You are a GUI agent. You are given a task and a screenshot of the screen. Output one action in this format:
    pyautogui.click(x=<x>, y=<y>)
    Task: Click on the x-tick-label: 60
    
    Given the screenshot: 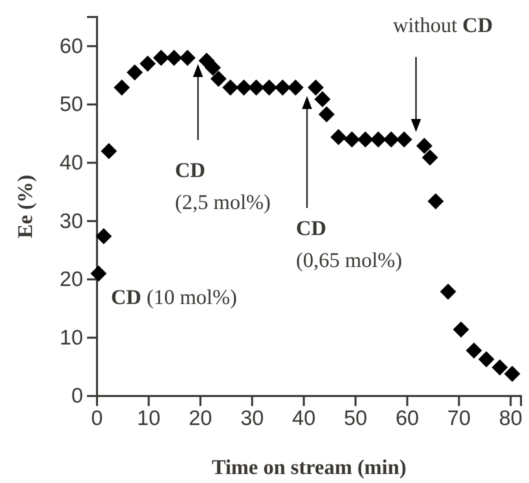 What is the action you would take?
    pyautogui.click(x=407, y=418)
    